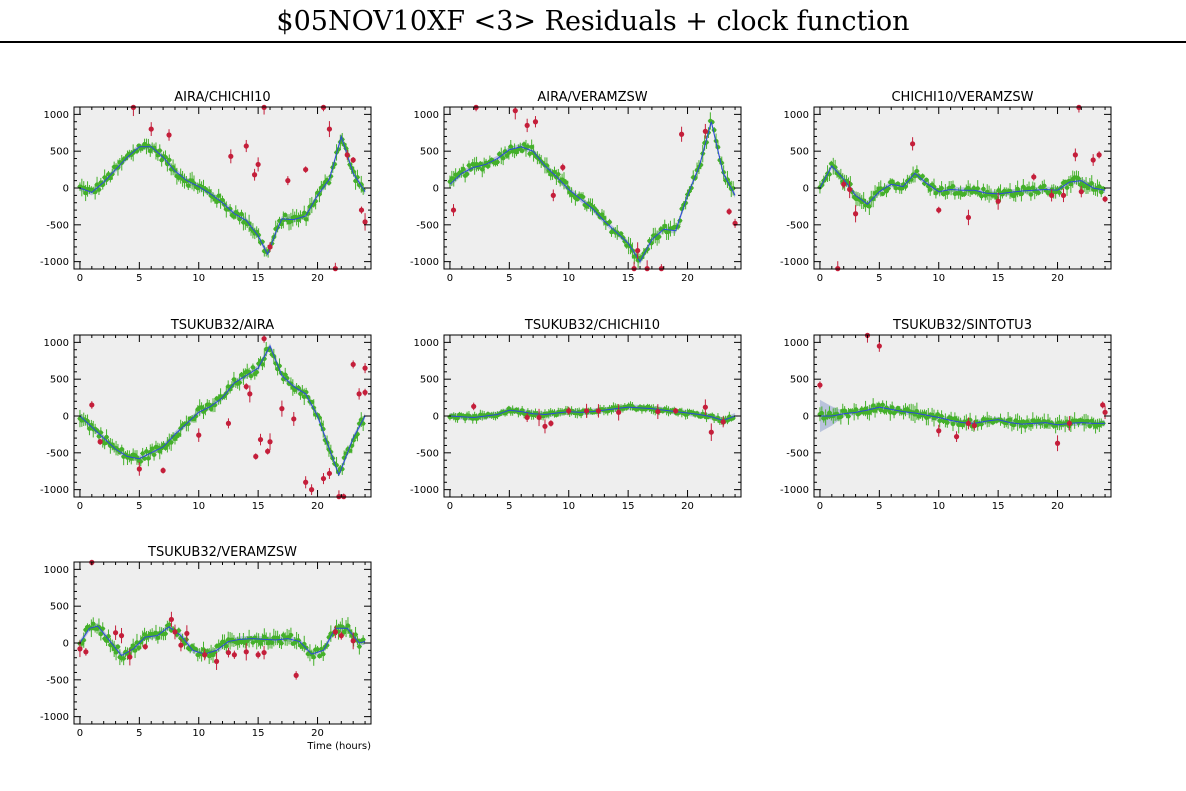  I want to click on y-tick-label: 1000, so click(426, 115).